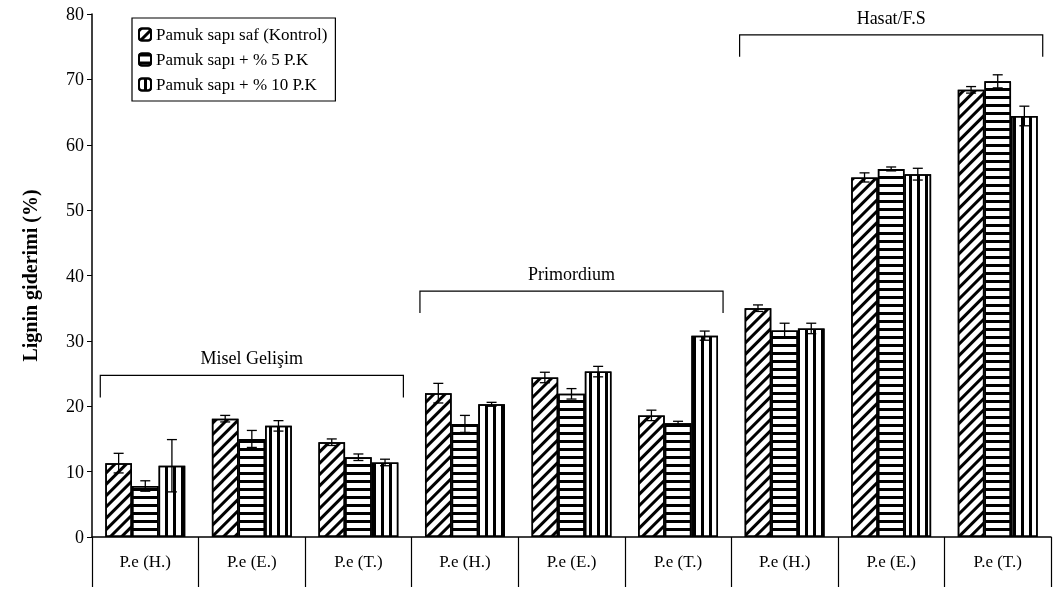 The image size is (1059, 590). What do you see at coordinates (75, 340) in the screenshot?
I see `y-tick-label: 30` at bounding box center [75, 340].